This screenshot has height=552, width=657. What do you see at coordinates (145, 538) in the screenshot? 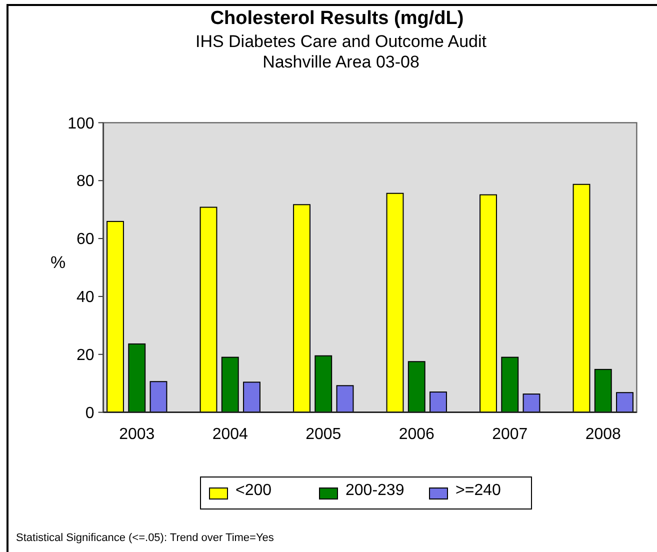
I see `text: Statistical Significance (<=.05): Trend over Time=Yes` at bounding box center [145, 538].